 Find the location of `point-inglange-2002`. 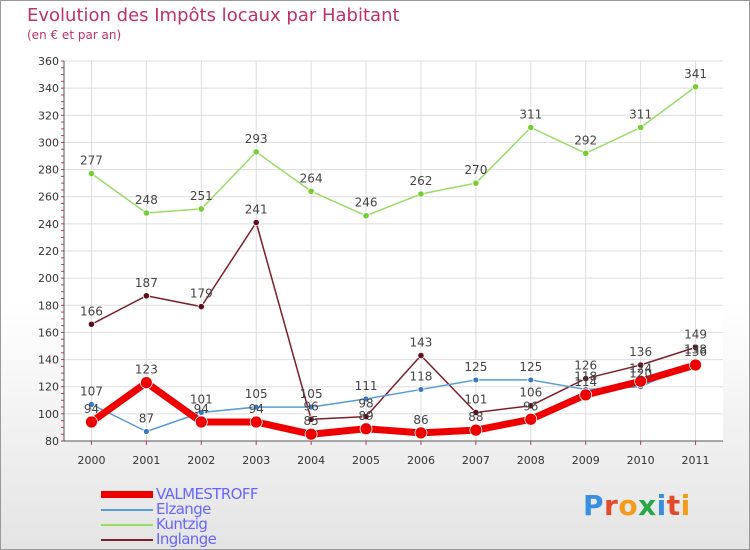

point-inglange-2002 is located at coordinates (201, 307).